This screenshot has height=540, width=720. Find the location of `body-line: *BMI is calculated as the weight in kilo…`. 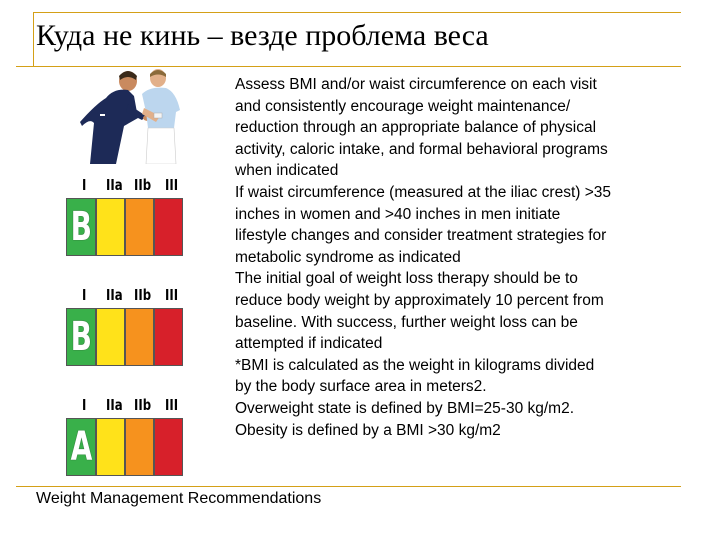

body-line: *BMI is calculated as the weight in kilo… is located at coordinates (415, 365).